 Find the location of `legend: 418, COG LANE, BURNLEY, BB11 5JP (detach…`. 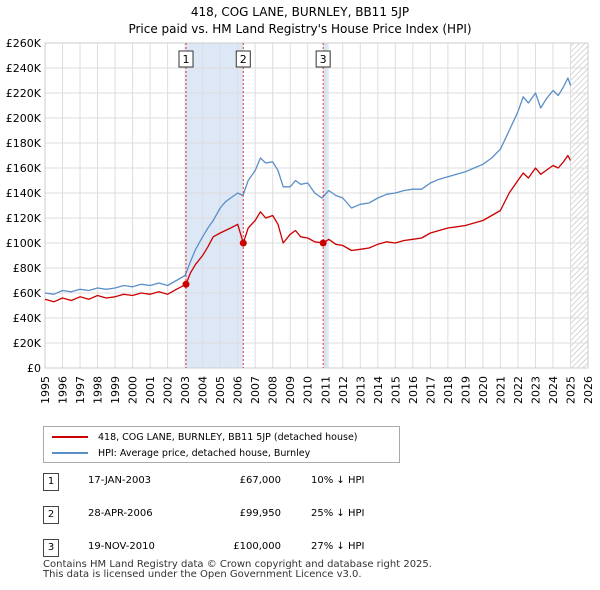

legend: 418, COG LANE, BURNLEY, BB11 5JP (detach… is located at coordinates (221, 444).